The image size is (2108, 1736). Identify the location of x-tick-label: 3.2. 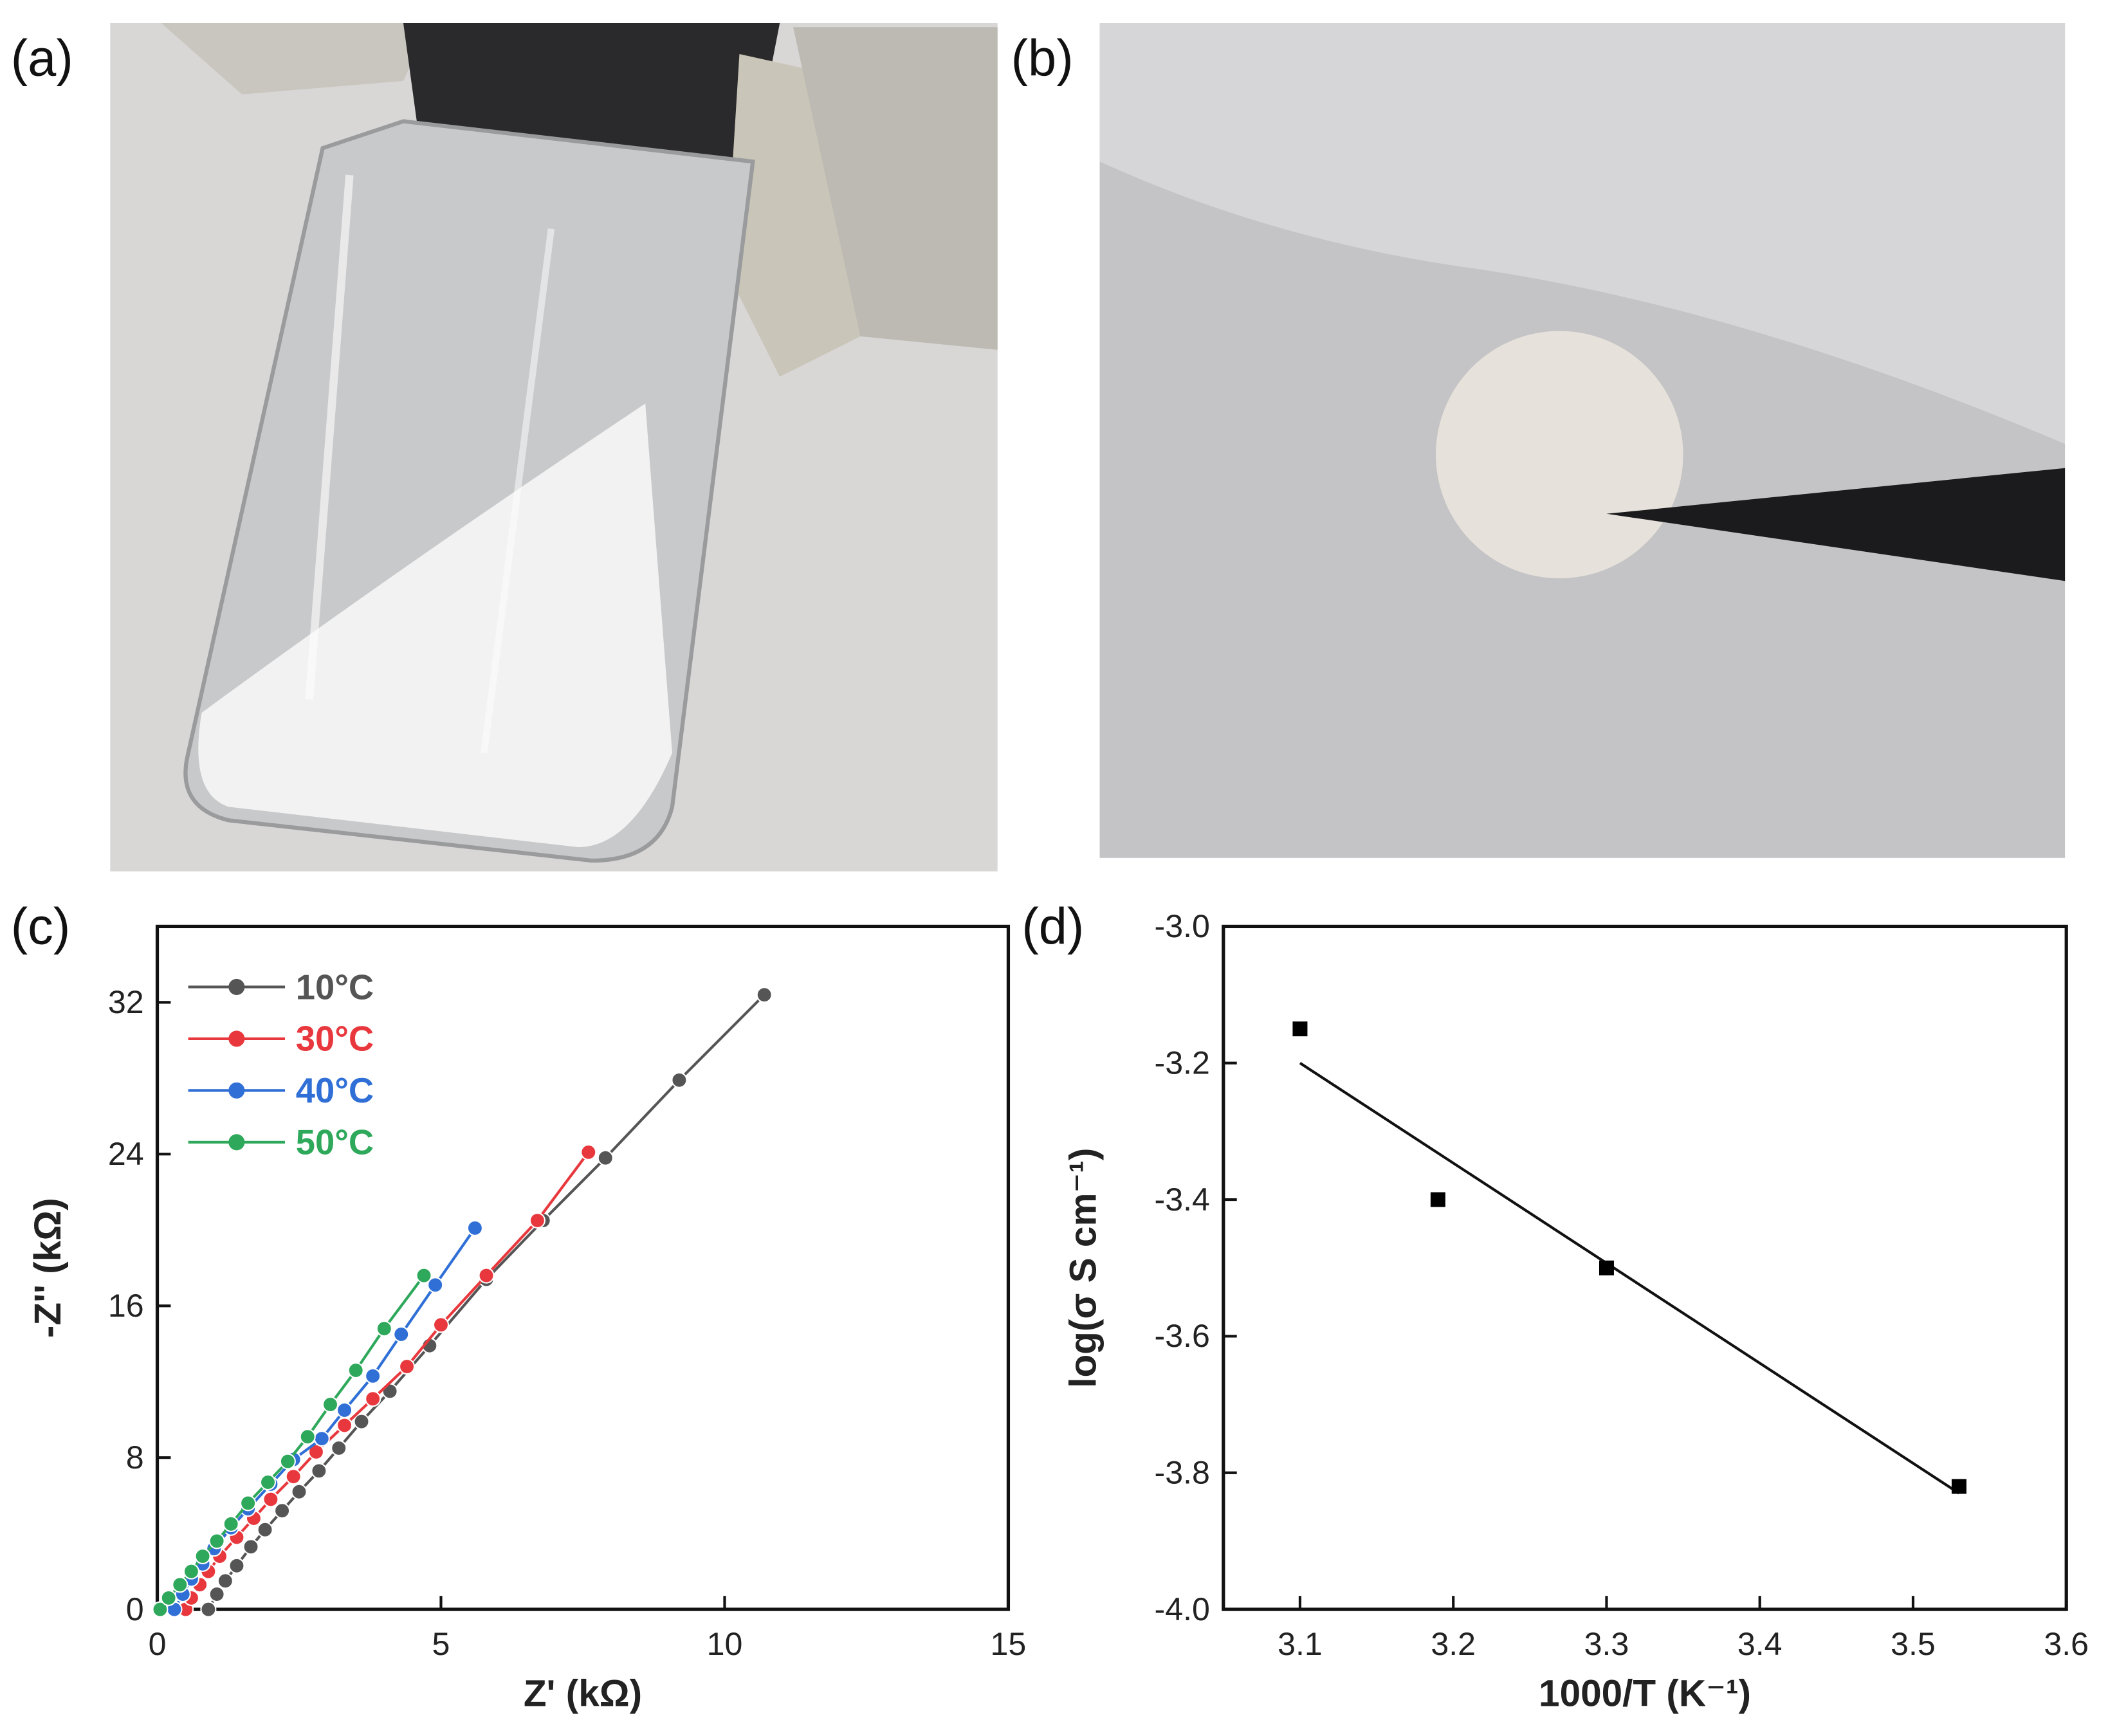
(1454, 1644).